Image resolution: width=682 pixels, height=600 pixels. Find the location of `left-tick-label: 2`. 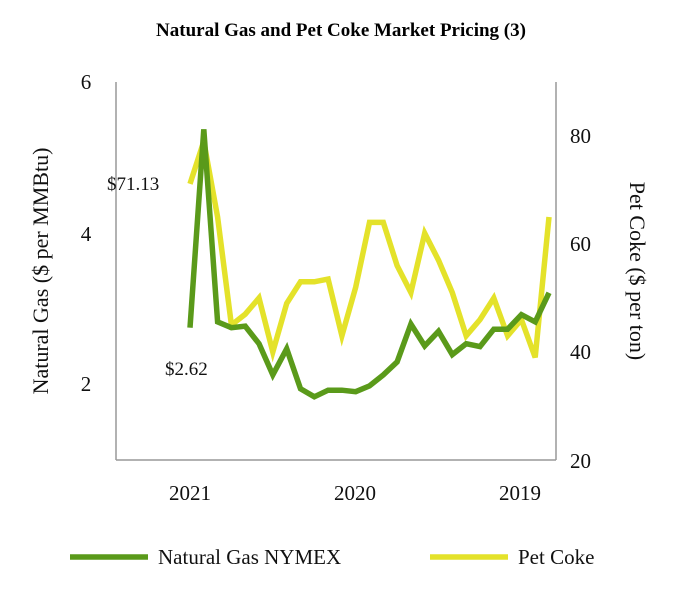

left-tick-label: 2 is located at coordinates (86, 384).